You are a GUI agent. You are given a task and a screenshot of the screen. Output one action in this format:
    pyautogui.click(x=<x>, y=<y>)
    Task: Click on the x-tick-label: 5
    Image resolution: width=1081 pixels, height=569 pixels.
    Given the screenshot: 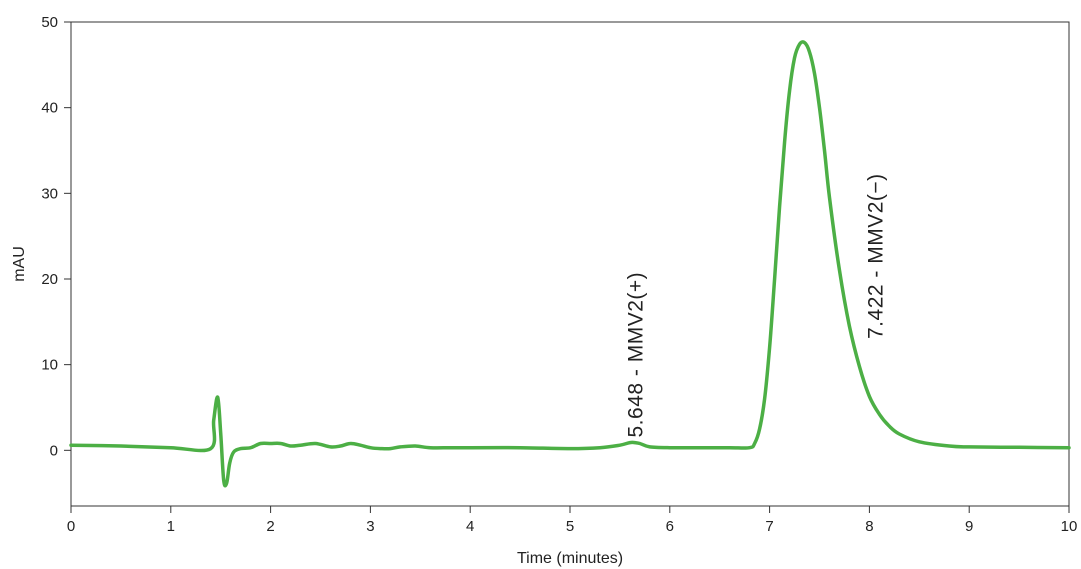 What is the action you would take?
    pyautogui.click(x=570, y=526)
    